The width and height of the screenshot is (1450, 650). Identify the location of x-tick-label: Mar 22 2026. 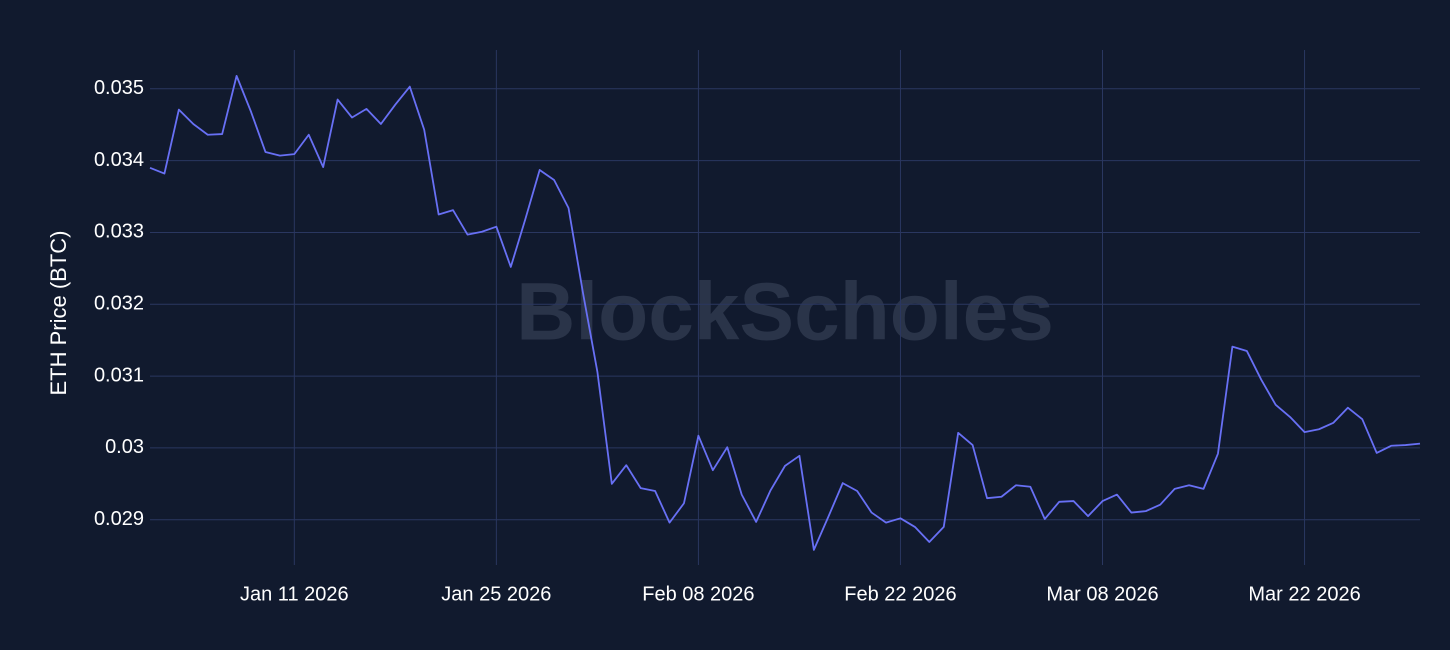
(1304, 594).